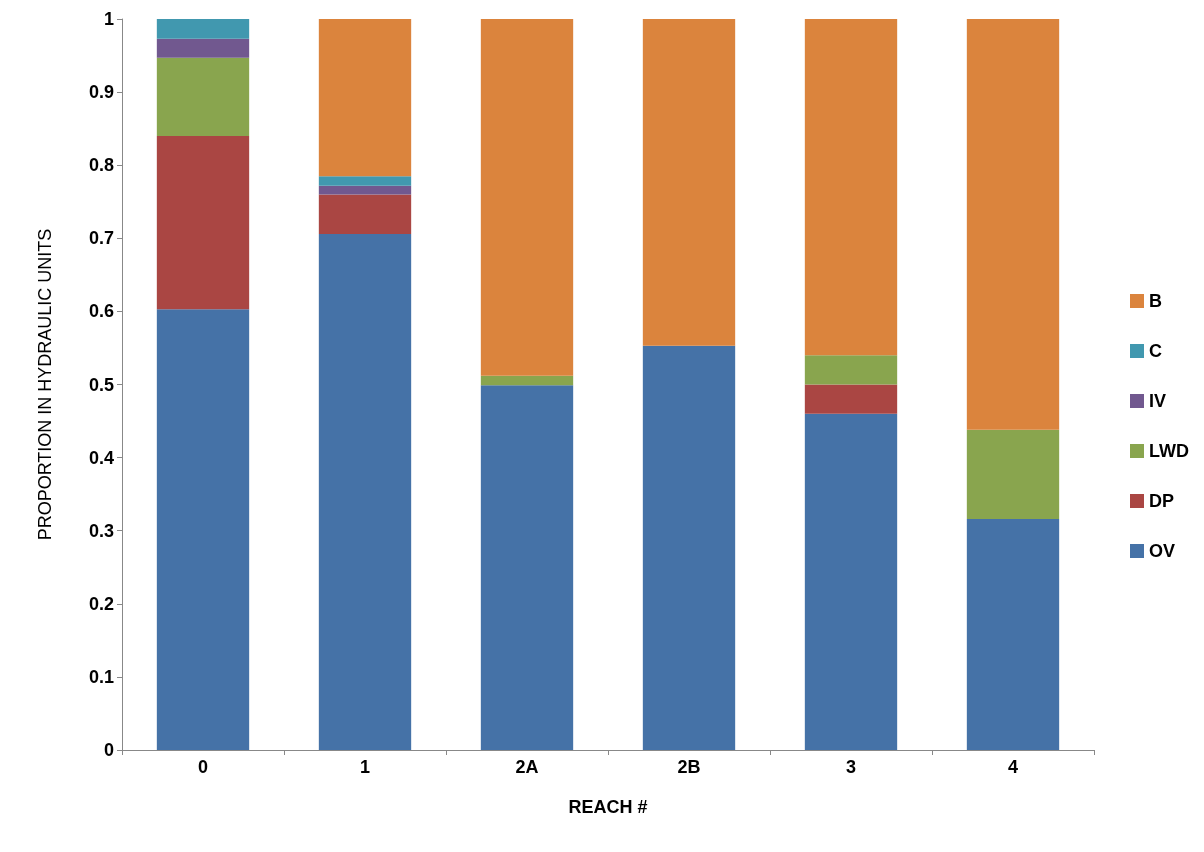 This screenshot has width=1204, height=852. Describe the element at coordinates (108, 19) in the screenshot. I see `y-tick-label: 1` at that location.